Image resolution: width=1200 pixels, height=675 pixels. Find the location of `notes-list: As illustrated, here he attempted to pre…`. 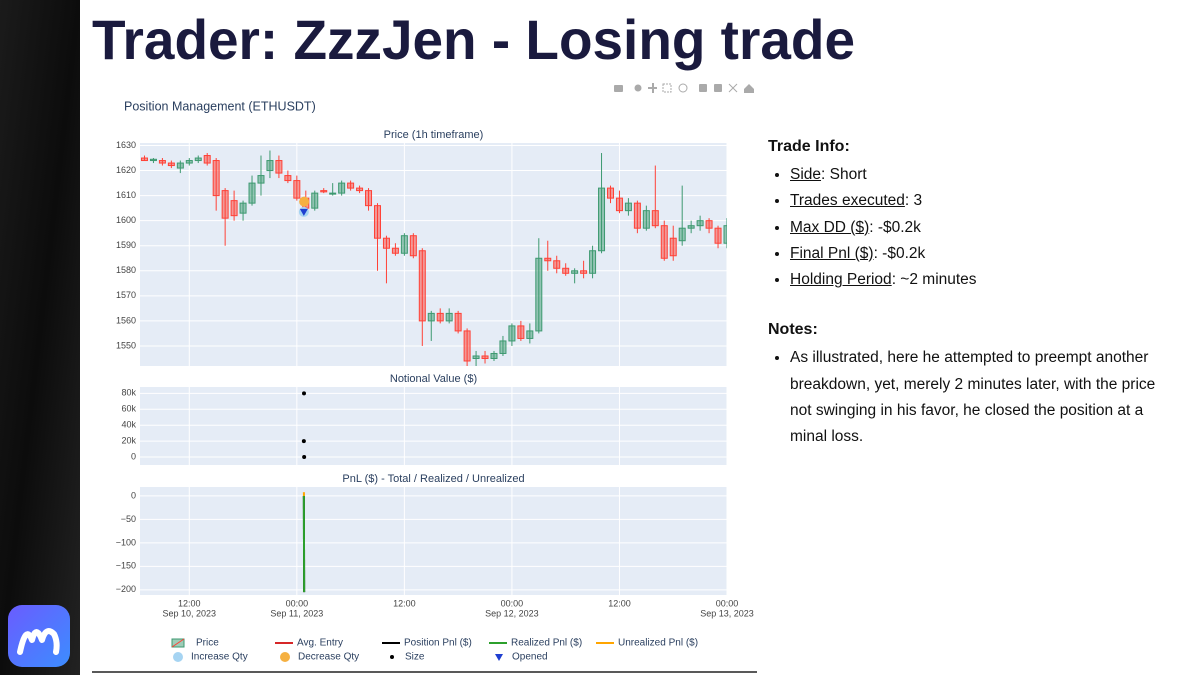

notes-list: As illustrated, here he attempted to pre… is located at coordinates (965, 397).